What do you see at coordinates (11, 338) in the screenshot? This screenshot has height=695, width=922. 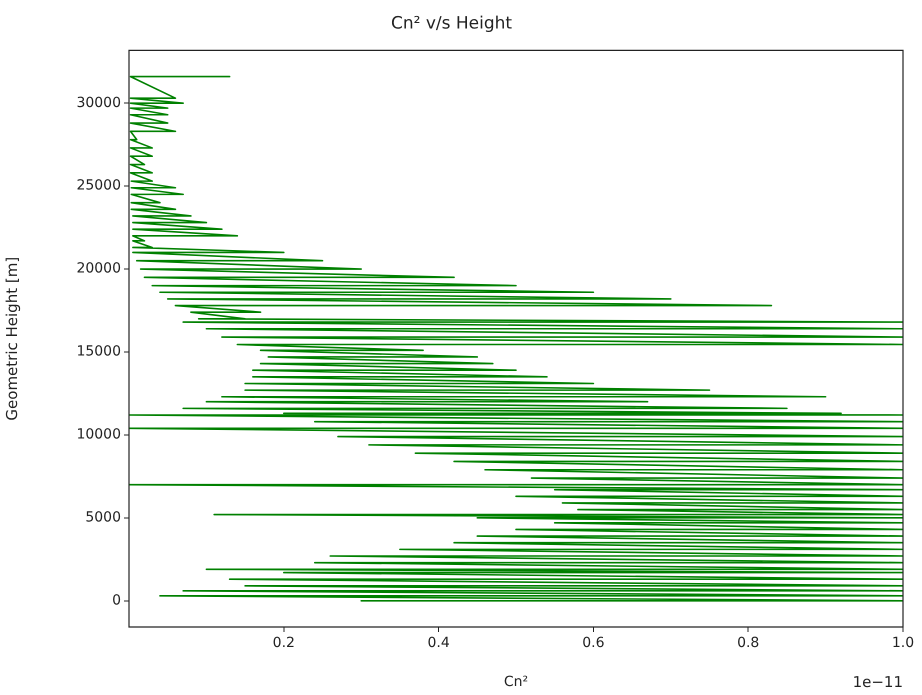 I see `y-axis-title: Geometric Height [m]` at bounding box center [11, 338].